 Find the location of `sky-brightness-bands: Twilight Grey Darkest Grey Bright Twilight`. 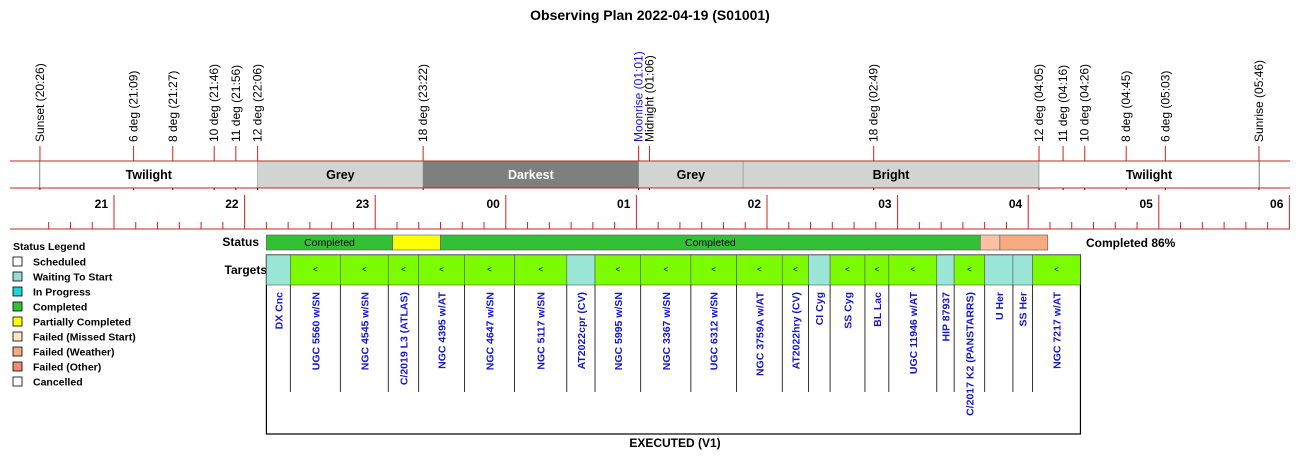

sky-brightness-bands: Twilight Grey Darkest Grey Bright Twilight is located at coordinates (650, 174).